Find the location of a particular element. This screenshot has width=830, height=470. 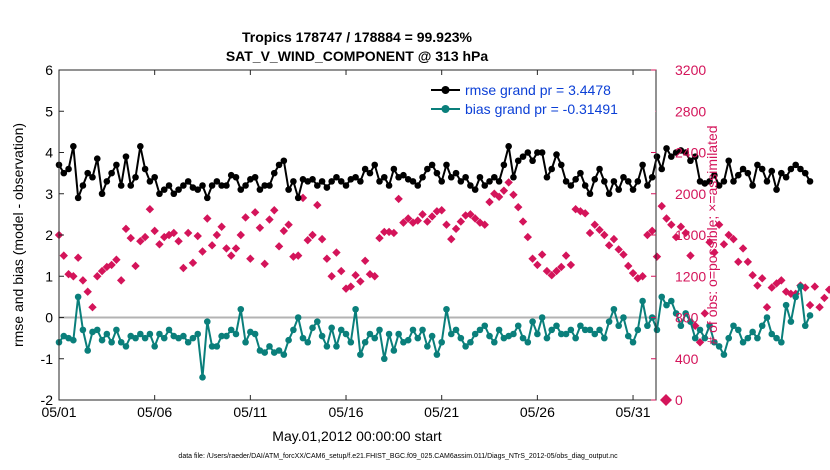

y-tick-label: -1 is located at coordinates (47, 359).